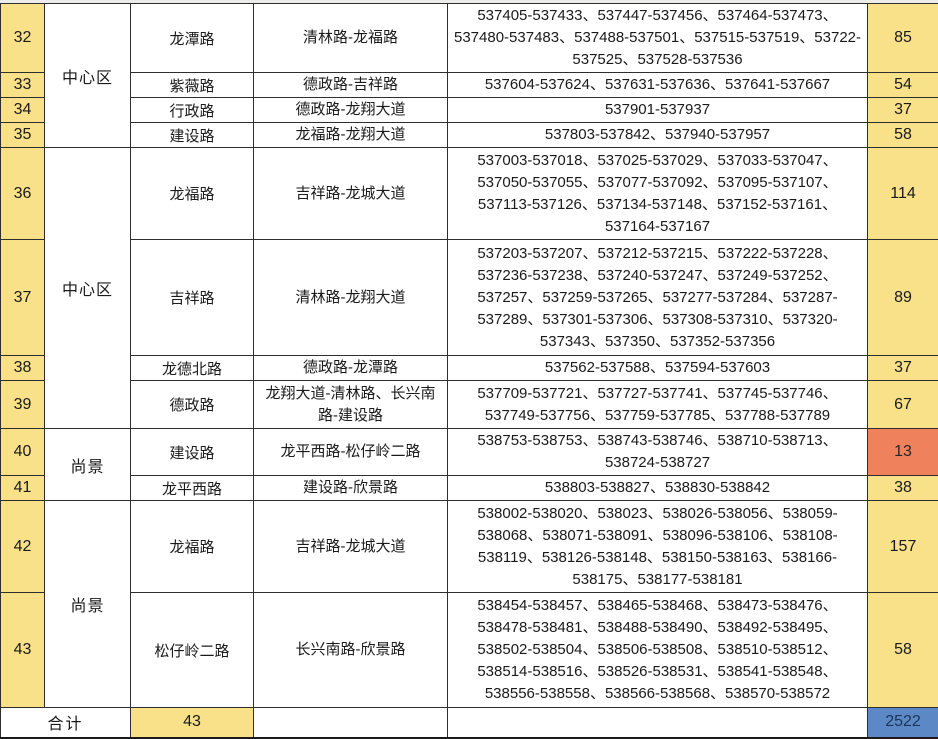 Image resolution: width=938 pixels, height=739 pixels. I want to click on road-cell: 行政路, so click(192, 110).